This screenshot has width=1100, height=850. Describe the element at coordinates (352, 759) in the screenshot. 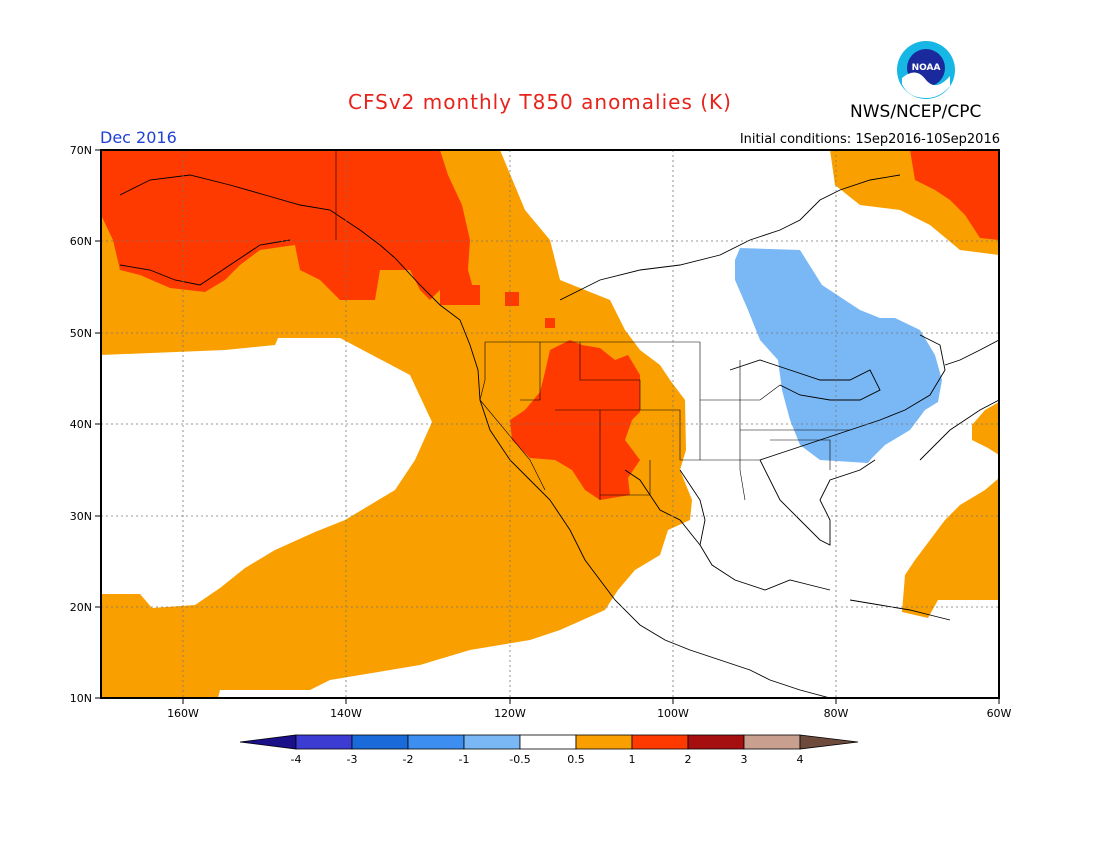

I see `colorbar-label: -3` at that location.